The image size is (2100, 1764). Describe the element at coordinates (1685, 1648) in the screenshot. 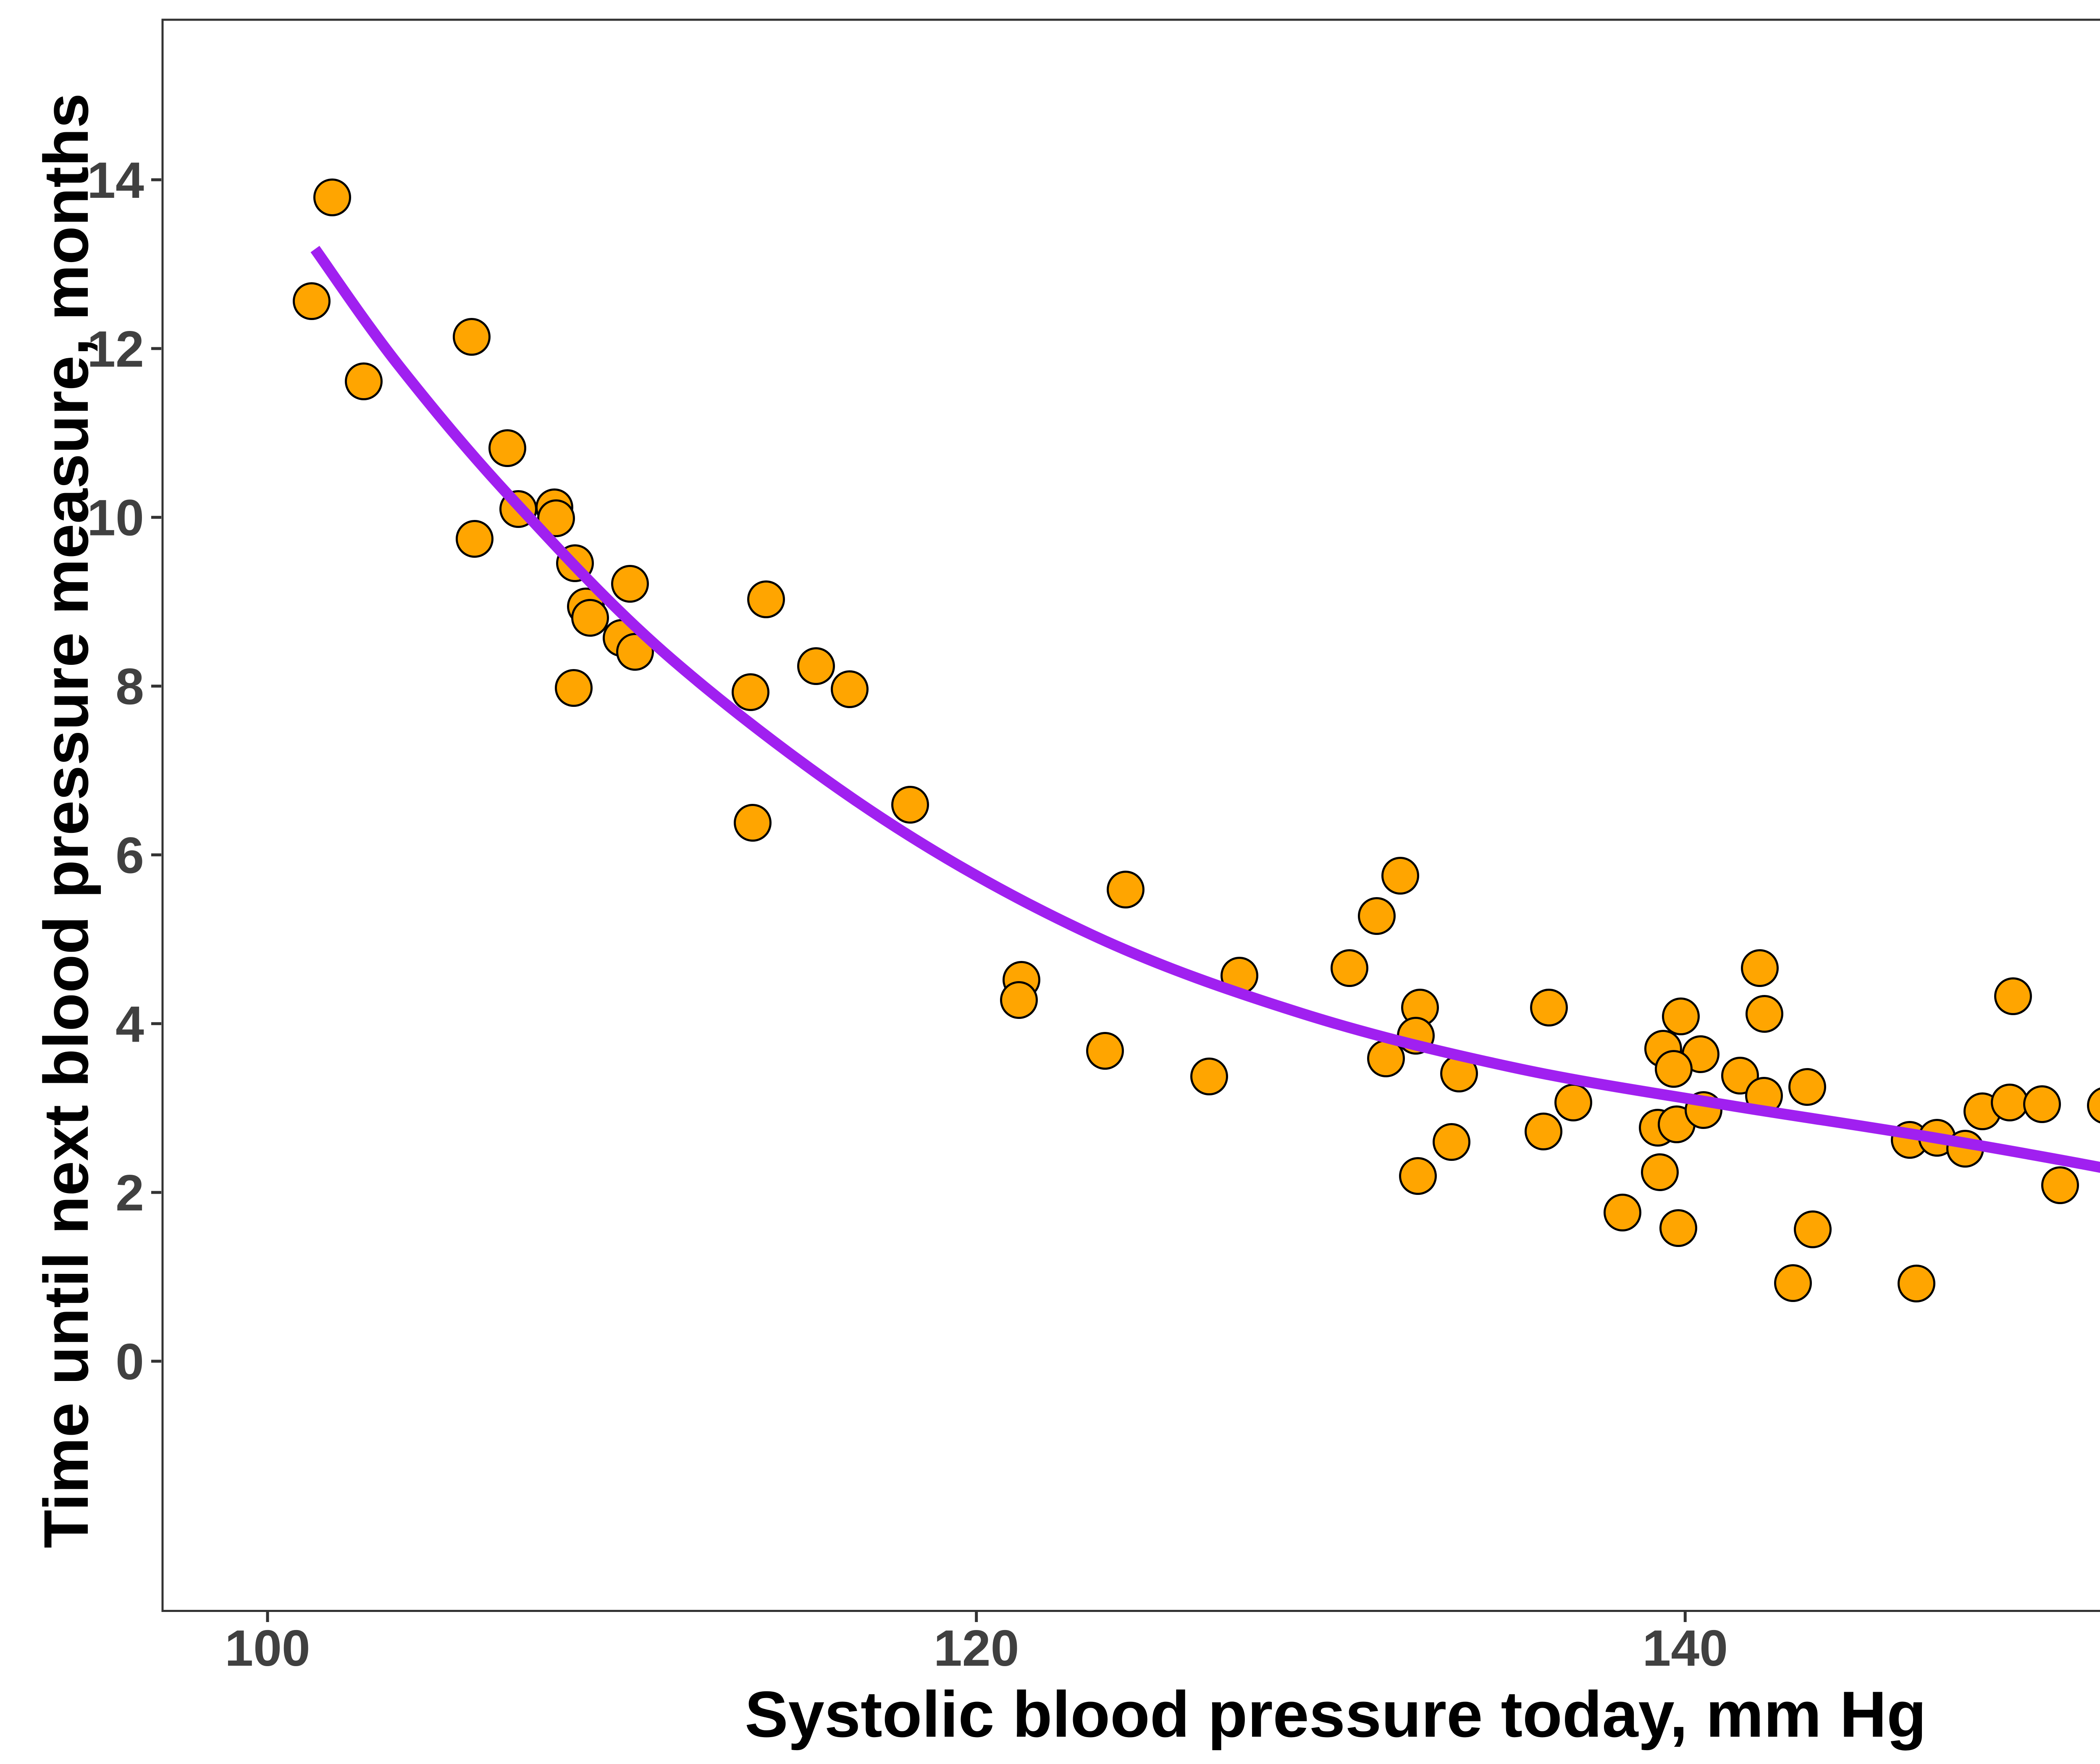

I see `svg-text: 140` at that location.